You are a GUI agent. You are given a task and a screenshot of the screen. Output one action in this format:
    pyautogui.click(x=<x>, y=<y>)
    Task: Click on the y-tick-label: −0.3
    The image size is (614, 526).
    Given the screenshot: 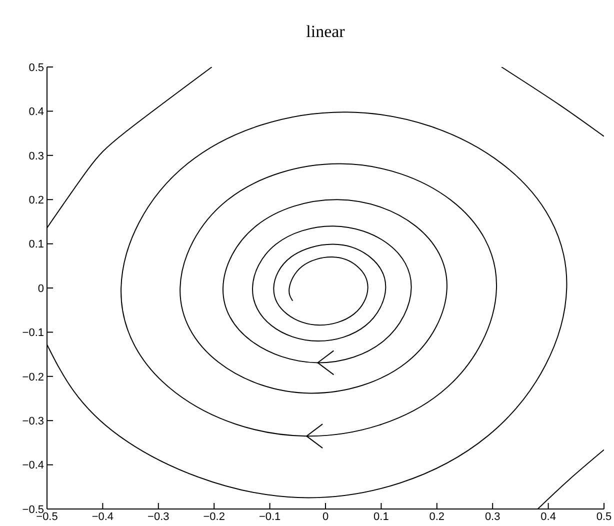 What is the action you would take?
    pyautogui.click(x=33, y=422)
    